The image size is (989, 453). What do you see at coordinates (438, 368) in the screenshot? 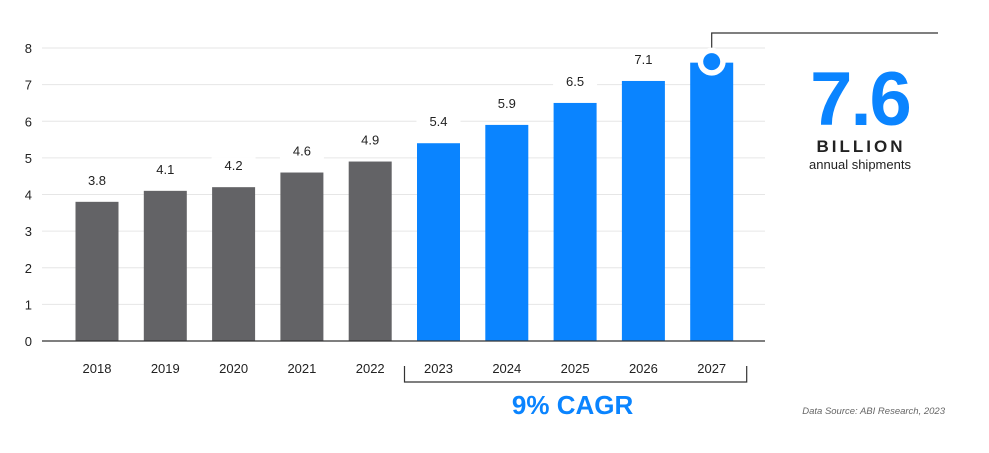
I see `x-tick-label-2023: 2023` at bounding box center [438, 368].